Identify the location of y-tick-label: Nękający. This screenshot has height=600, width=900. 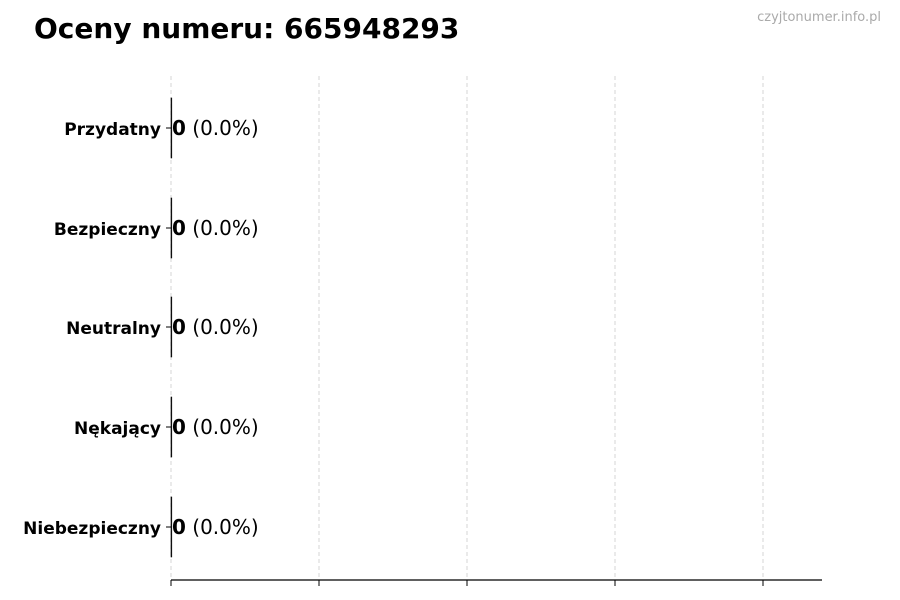
(117, 429).